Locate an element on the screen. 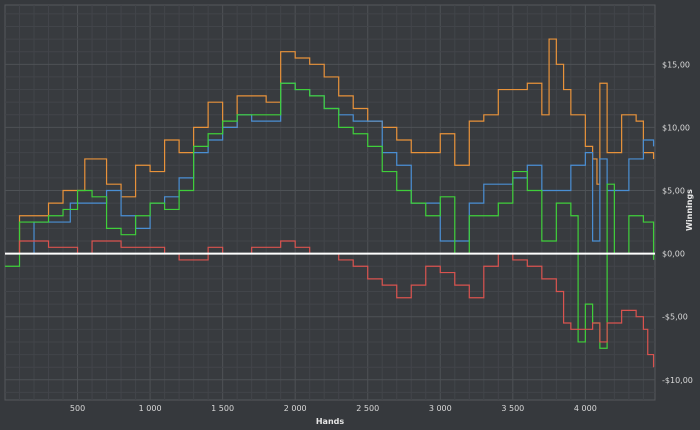 This screenshot has height=430, width=700. y-tick-label: -$10,00 is located at coordinates (677, 380).